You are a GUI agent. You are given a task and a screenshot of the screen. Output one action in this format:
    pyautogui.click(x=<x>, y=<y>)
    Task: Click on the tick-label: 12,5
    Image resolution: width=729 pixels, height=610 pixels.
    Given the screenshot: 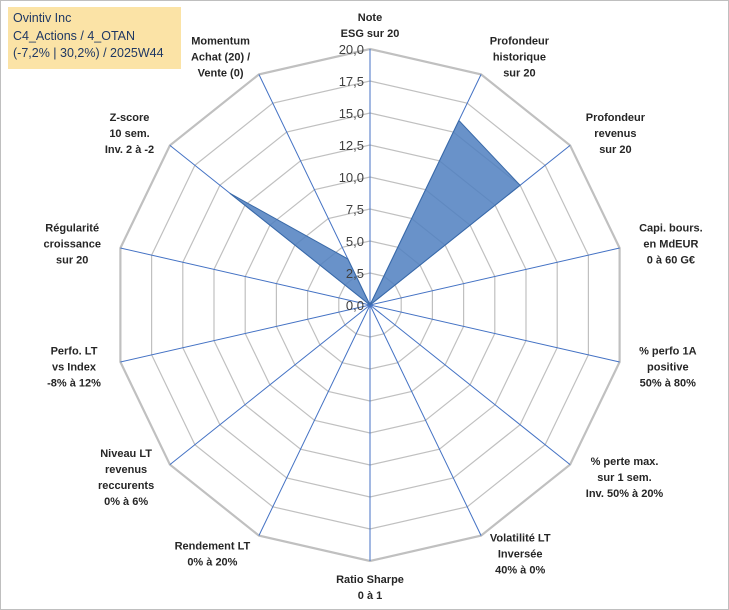 What is the action you would take?
    pyautogui.click(x=351, y=145)
    